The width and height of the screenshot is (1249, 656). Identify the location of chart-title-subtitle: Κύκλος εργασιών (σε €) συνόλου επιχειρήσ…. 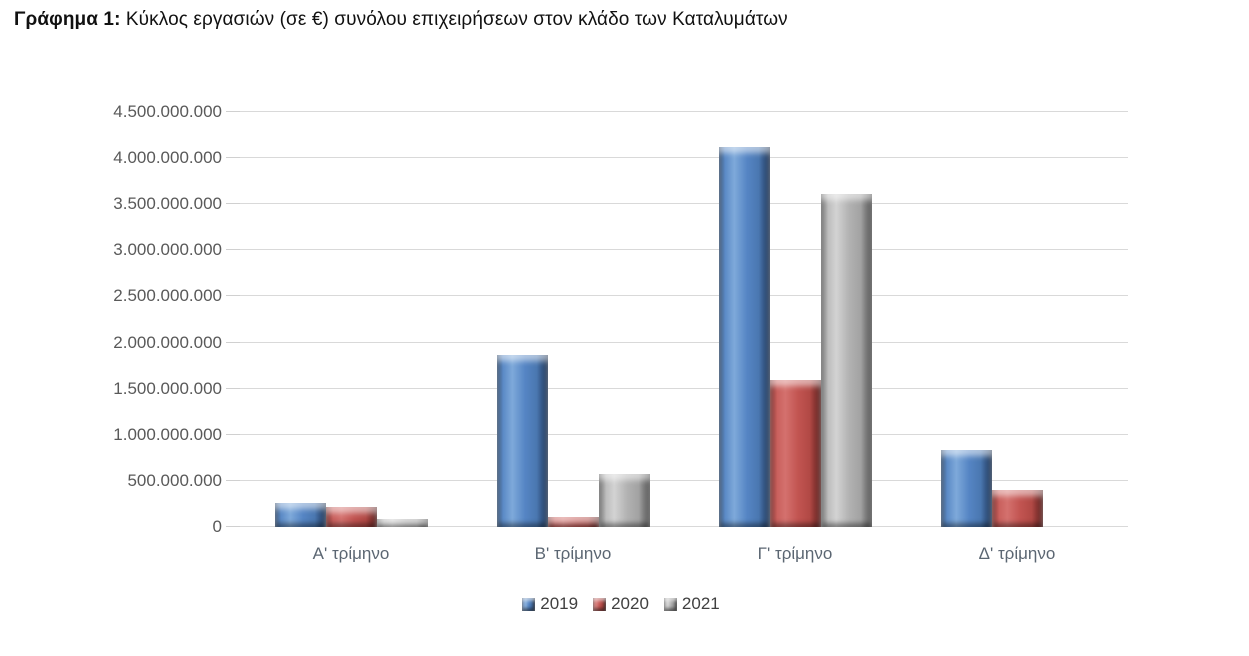
(454, 19).